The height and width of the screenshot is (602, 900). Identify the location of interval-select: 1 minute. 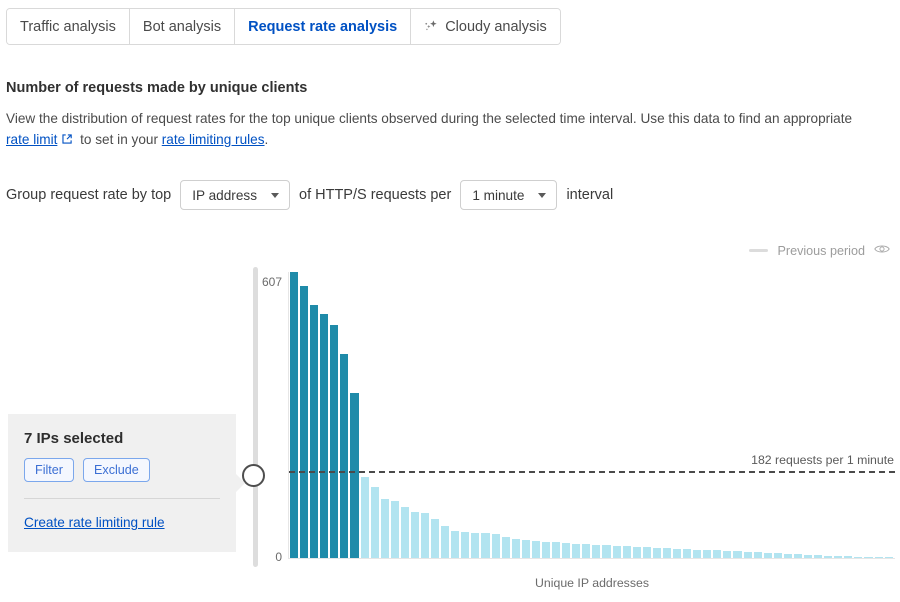
(509, 195).